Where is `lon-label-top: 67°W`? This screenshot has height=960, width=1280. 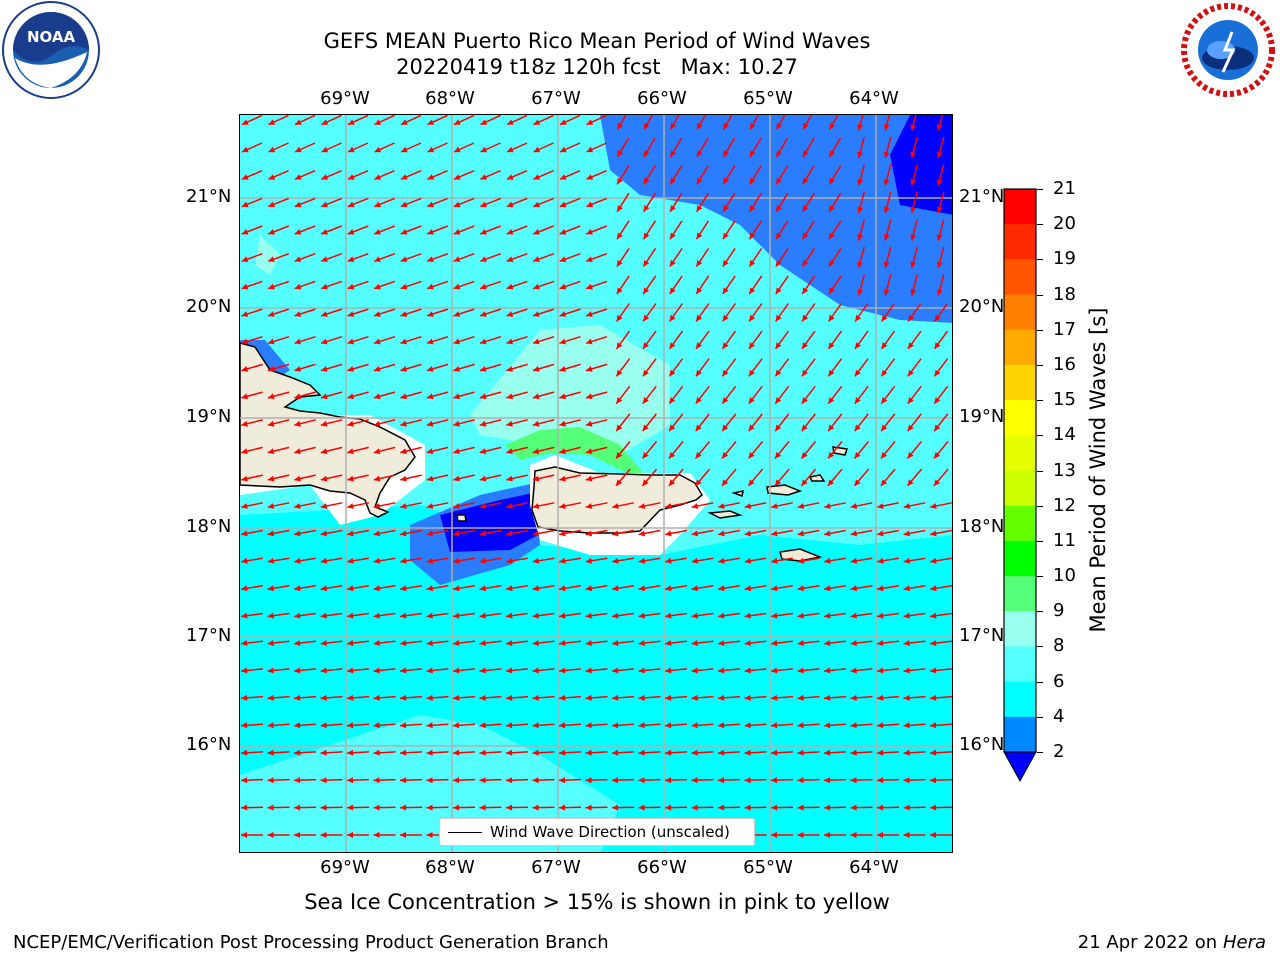 lon-label-top: 67°W is located at coordinates (556, 98).